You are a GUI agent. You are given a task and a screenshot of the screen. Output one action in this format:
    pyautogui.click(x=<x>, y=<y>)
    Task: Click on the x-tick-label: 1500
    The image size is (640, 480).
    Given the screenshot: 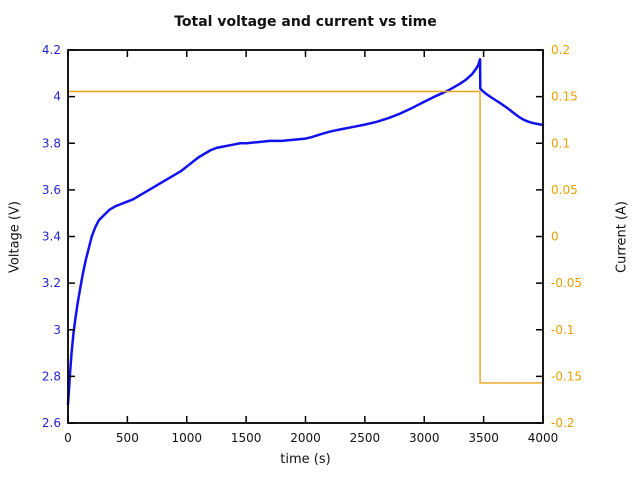 What is the action you would take?
    pyautogui.click(x=246, y=438)
    